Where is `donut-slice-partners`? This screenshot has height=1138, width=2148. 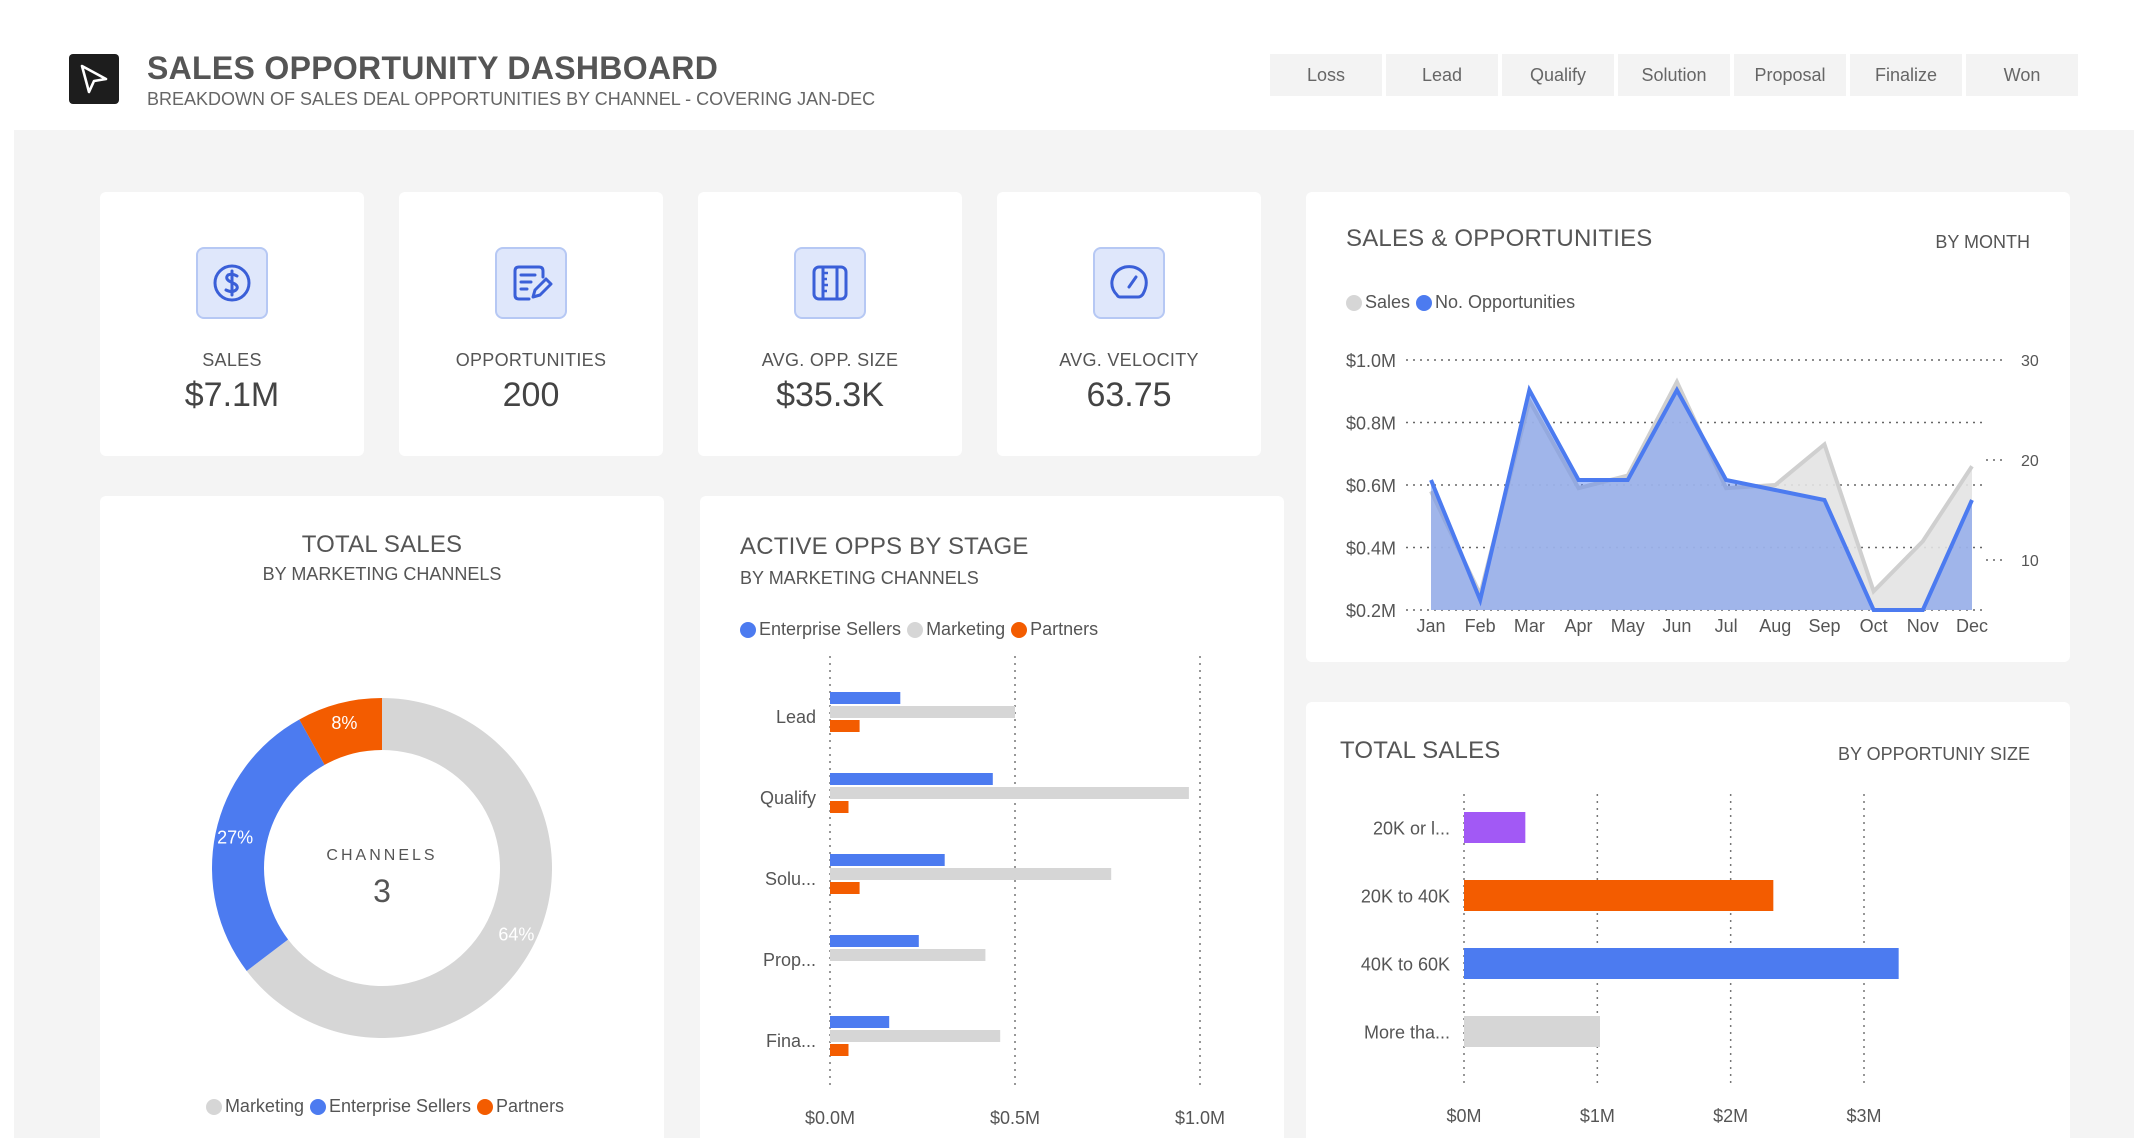
donut-slice-partners is located at coordinates (340, 731).